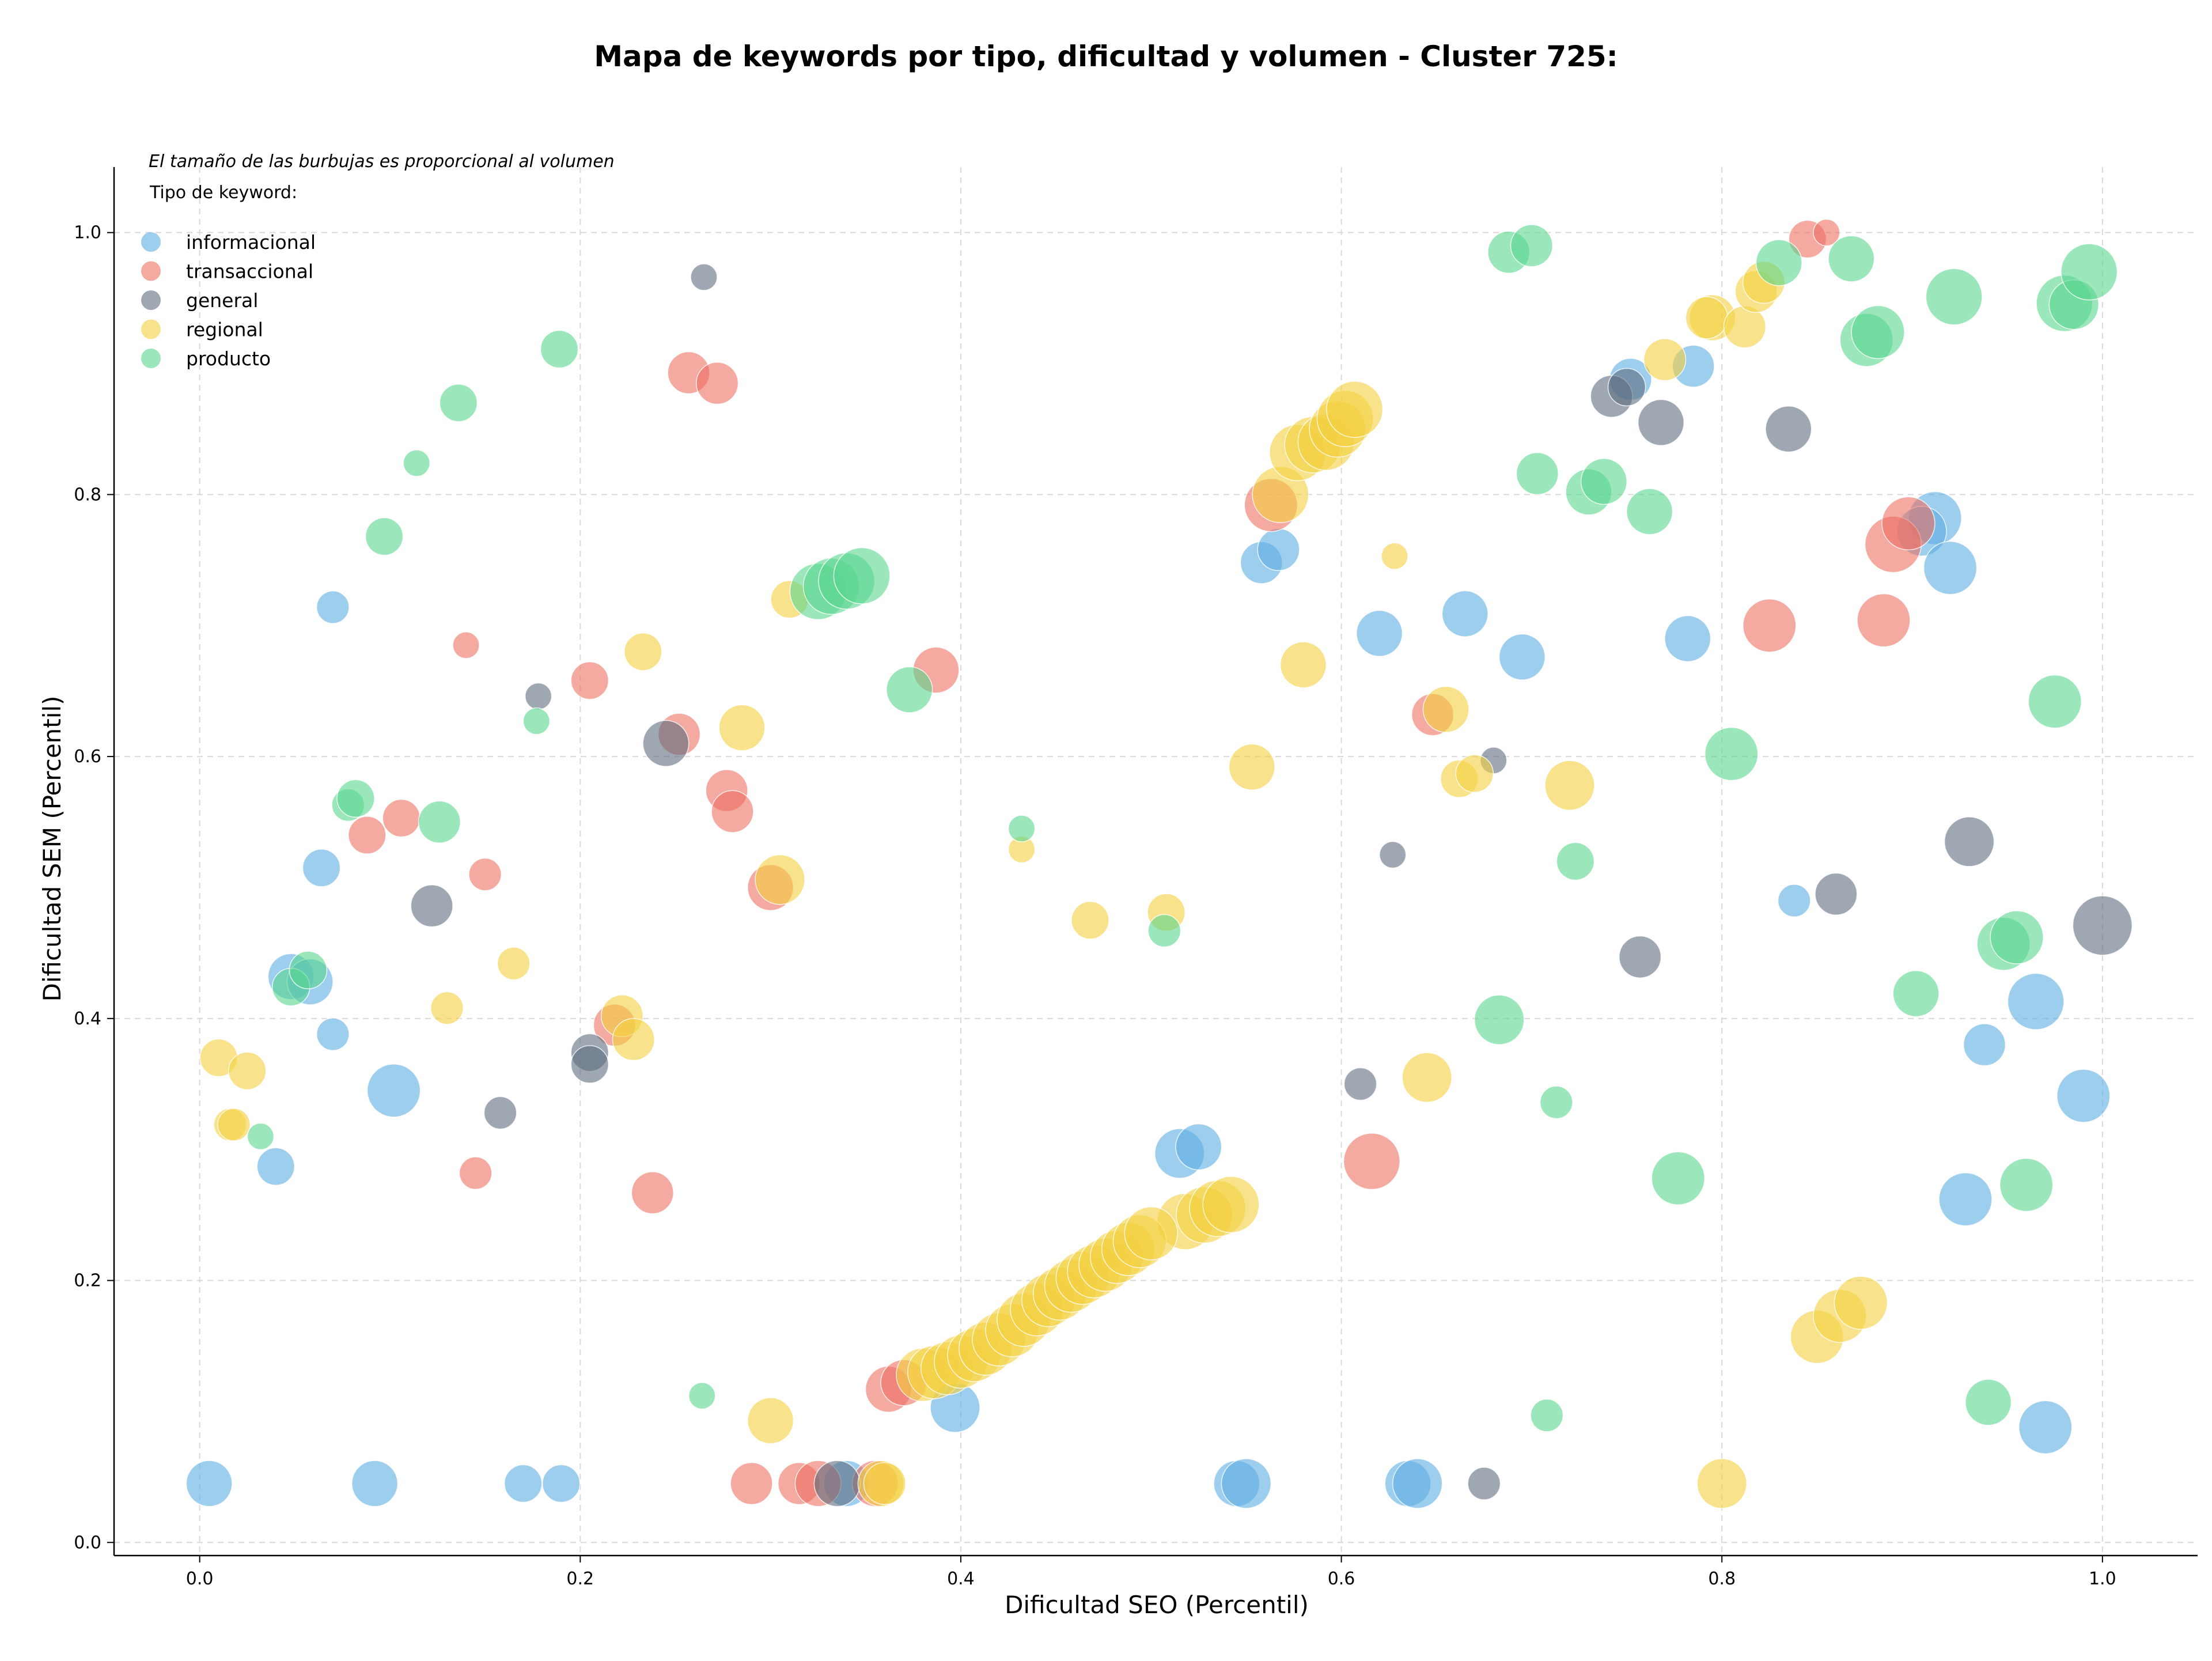 The image size is (2212, 1661). I want to click on legend-marker-producto, so click(151, 358).